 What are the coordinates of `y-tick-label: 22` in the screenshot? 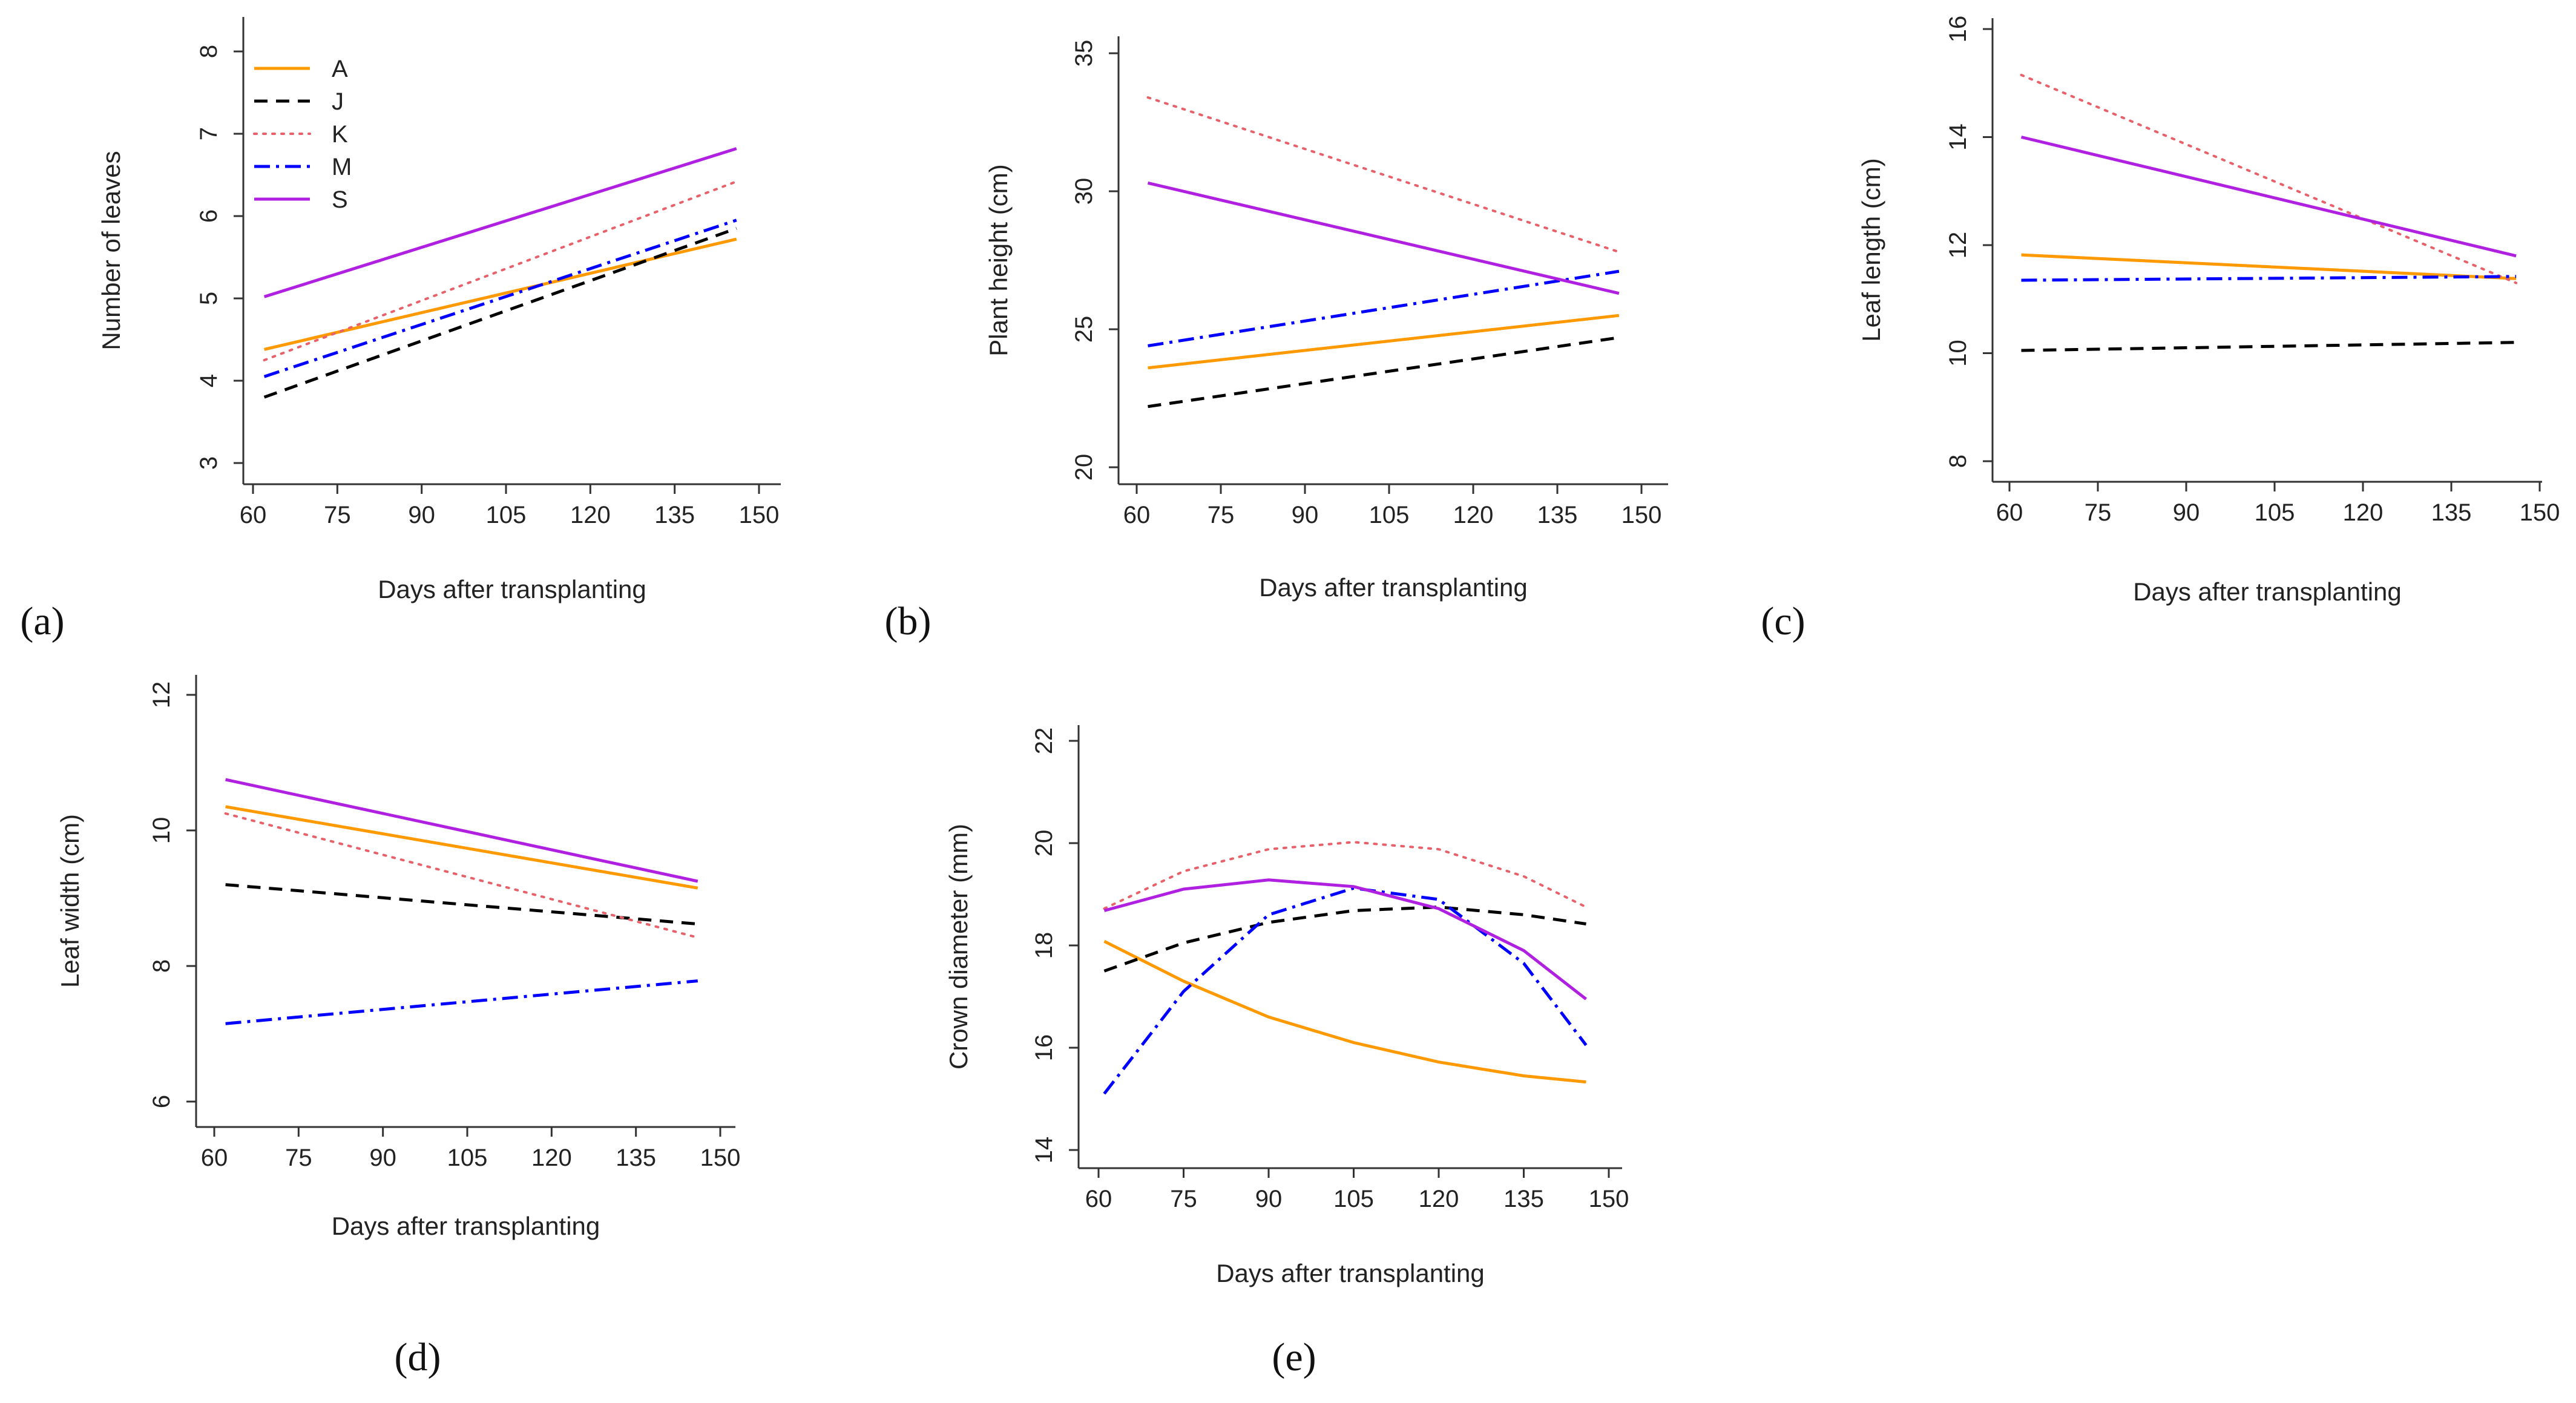 It's located at (1044, 742).